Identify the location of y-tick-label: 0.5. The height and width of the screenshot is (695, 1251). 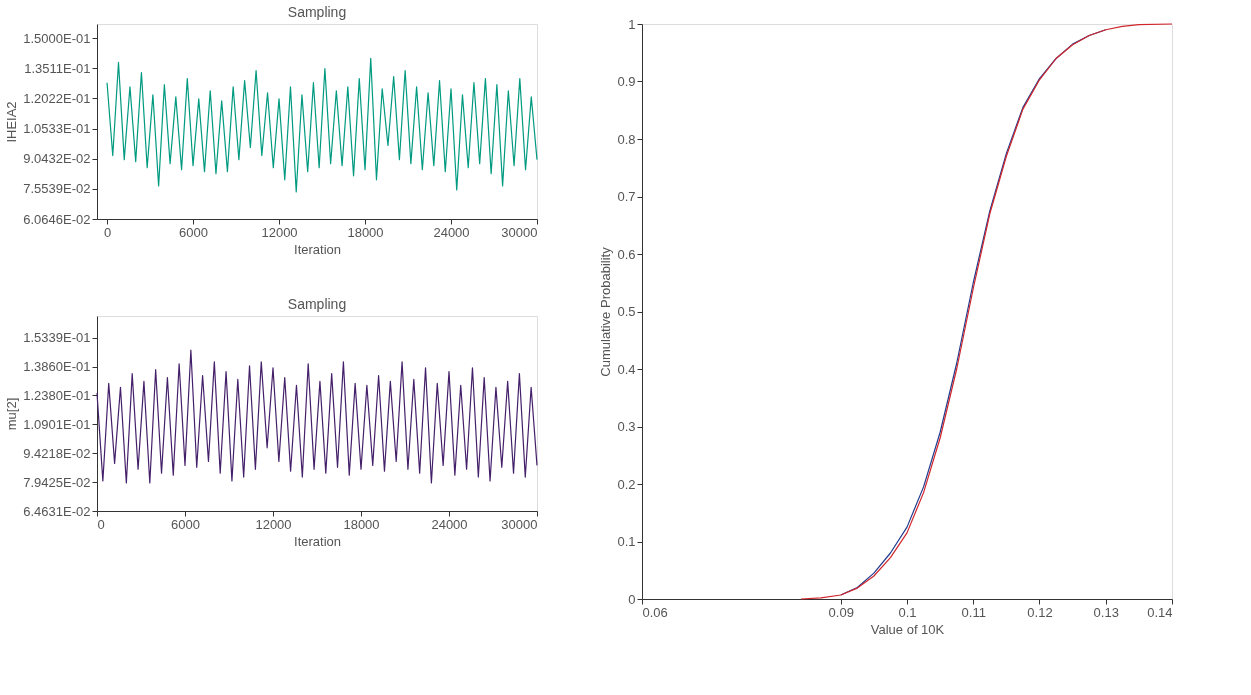
(626, 311).